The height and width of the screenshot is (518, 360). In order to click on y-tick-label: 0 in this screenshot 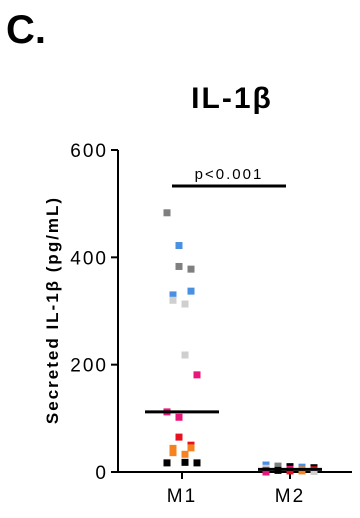, I will do `click(101, 473)`.